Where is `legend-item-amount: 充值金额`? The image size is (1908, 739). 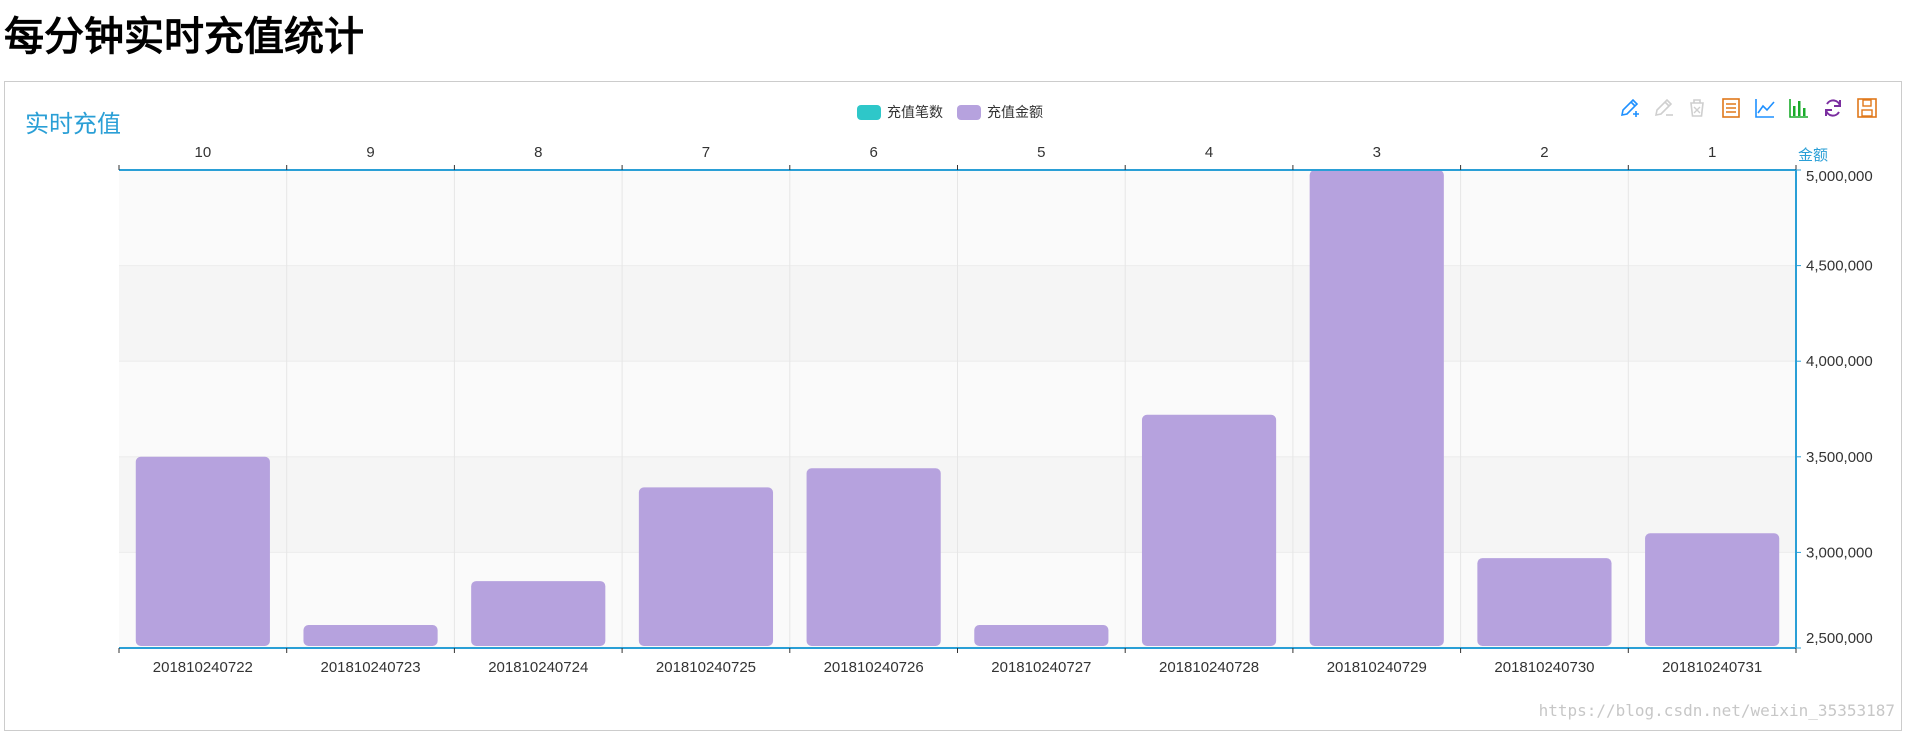 legend-item-amount: 充值金额 is located at coordinates (1000, 112).